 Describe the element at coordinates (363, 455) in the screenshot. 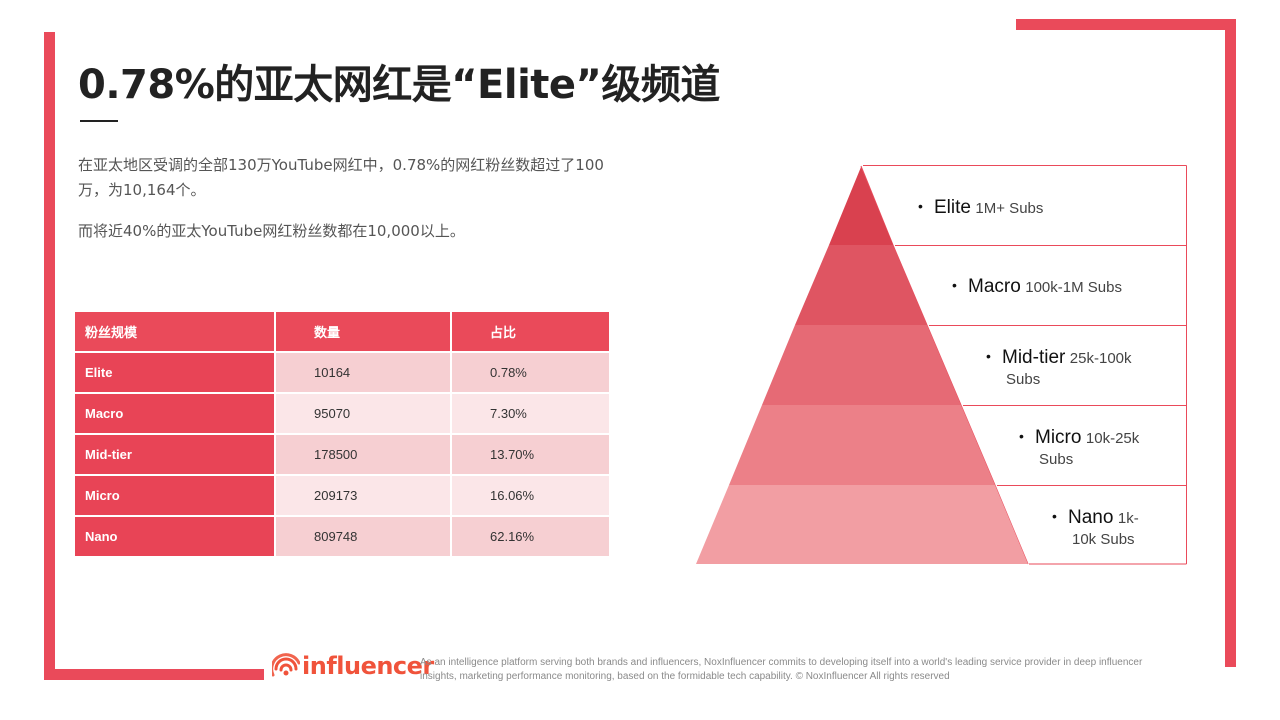

I see `count-cell: 178500` at that location.